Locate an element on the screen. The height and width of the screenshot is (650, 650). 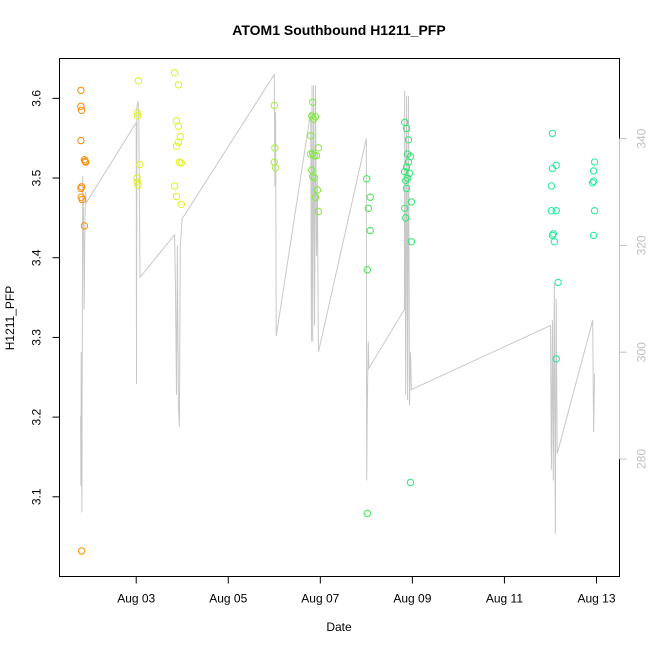
x-tick-label: Aug 05 is located at coordinates (228, 599).